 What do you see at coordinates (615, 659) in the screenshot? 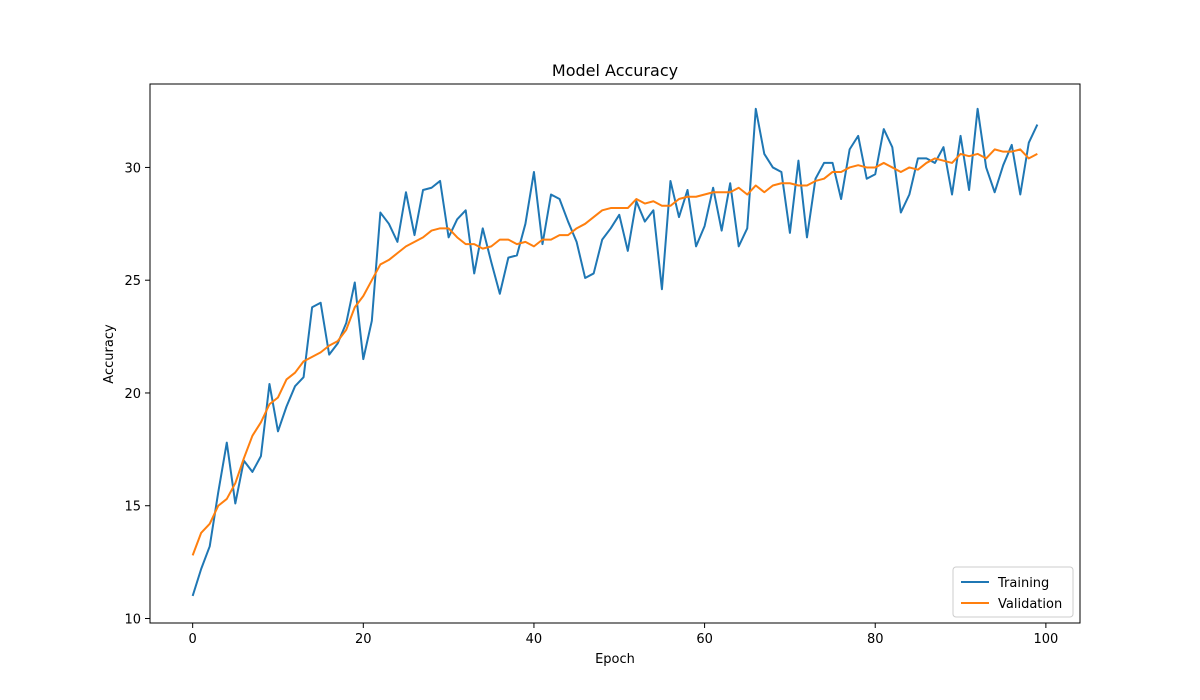
I see `x-axis-label: Epoch` at bounding box center [615, 659].